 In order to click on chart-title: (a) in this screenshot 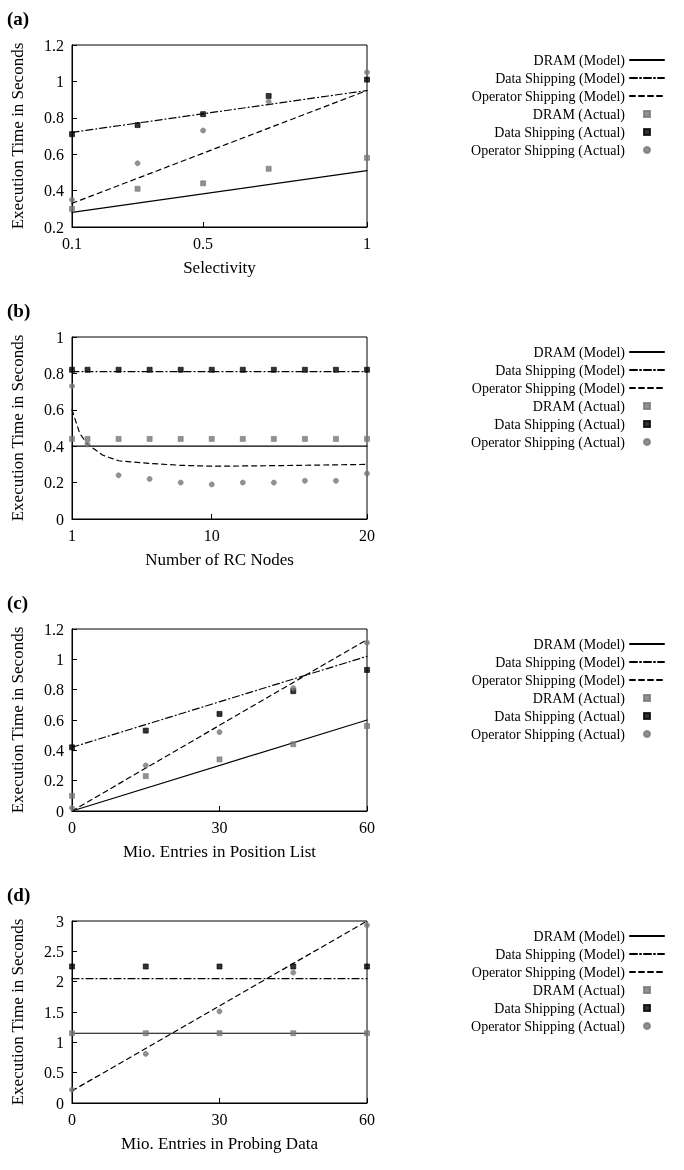, I will do `click(18, 19)`.